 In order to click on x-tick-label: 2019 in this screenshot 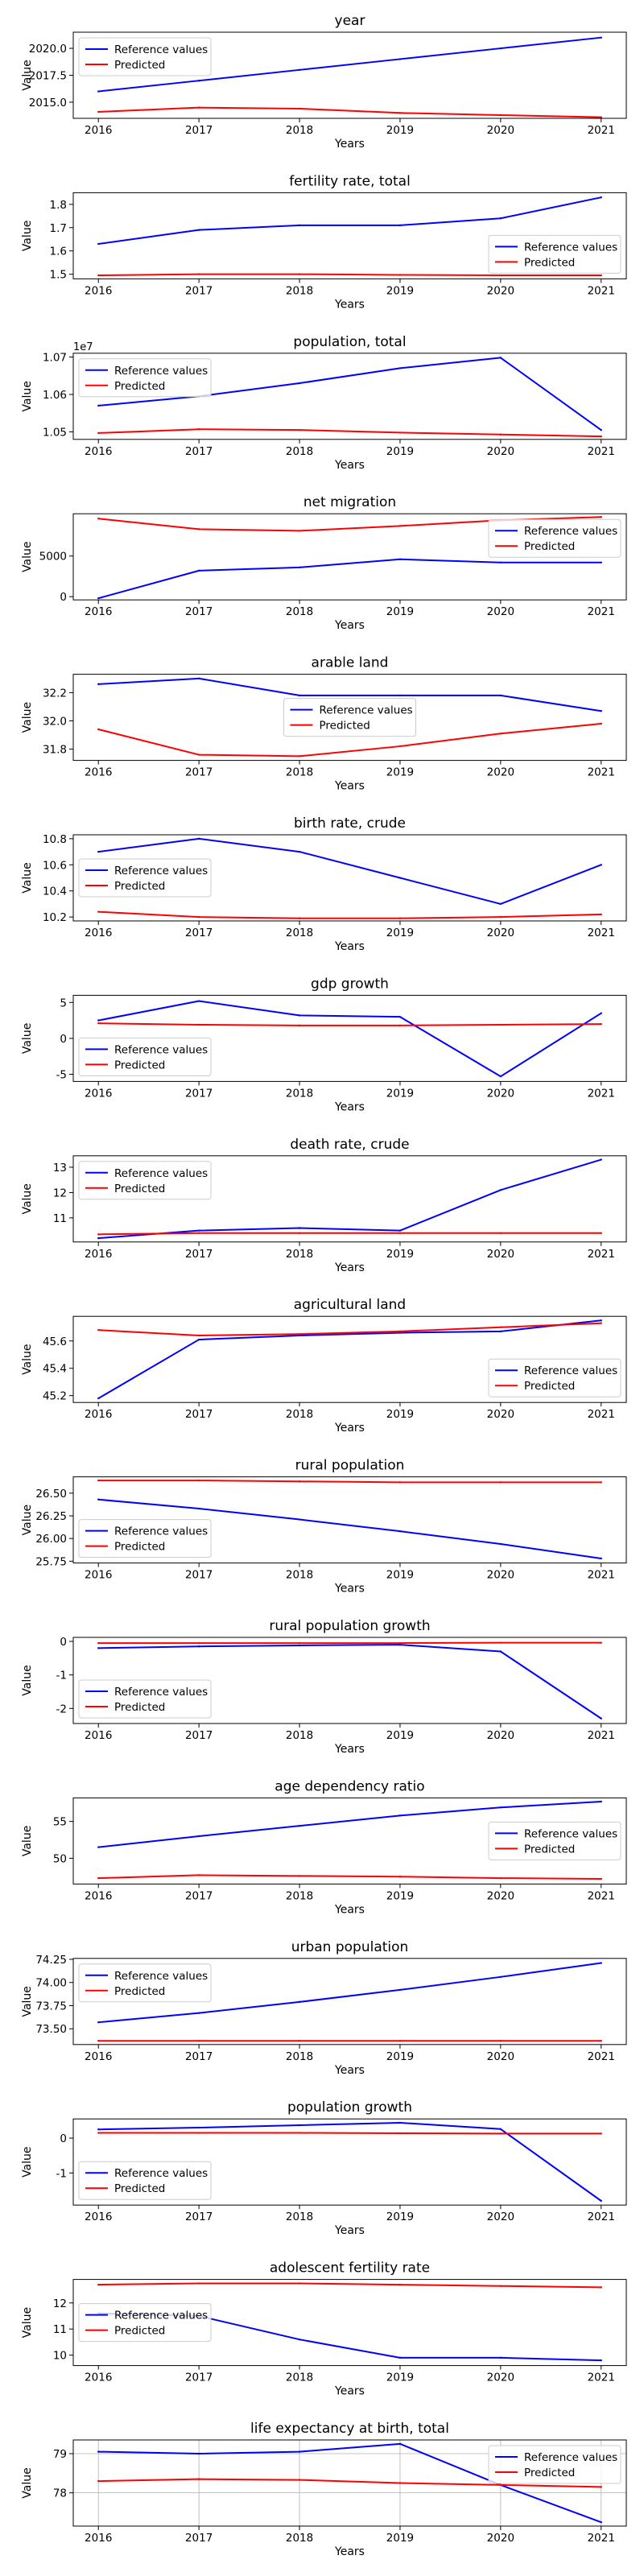, I will do `click(400, 933)`.